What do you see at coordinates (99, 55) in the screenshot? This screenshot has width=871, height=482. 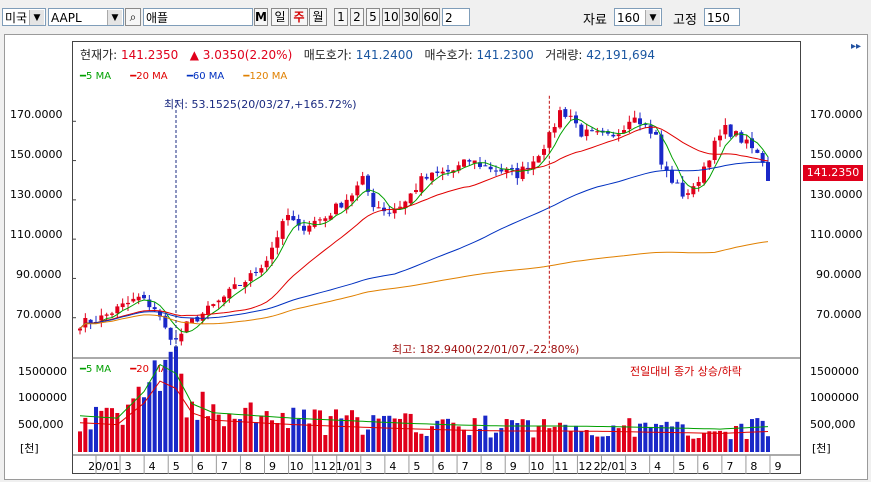 I see `price-label: 현재가:` at bounding box center [99, 55].